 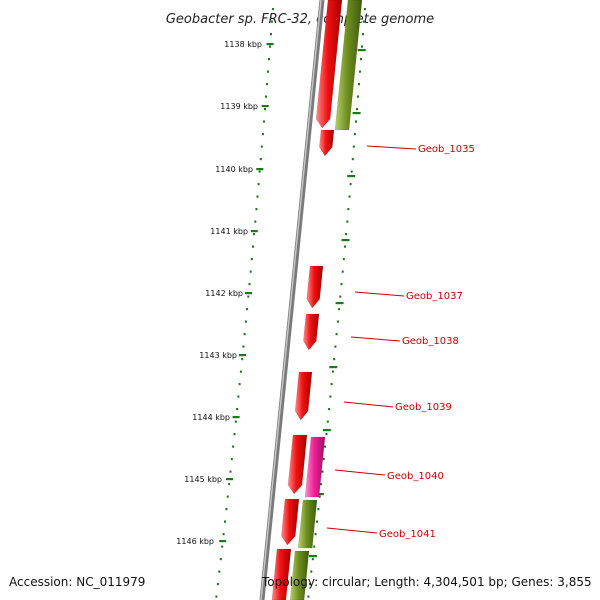 I want to click on kbp-label: 1139 kbp, so click(x=239, y=106).